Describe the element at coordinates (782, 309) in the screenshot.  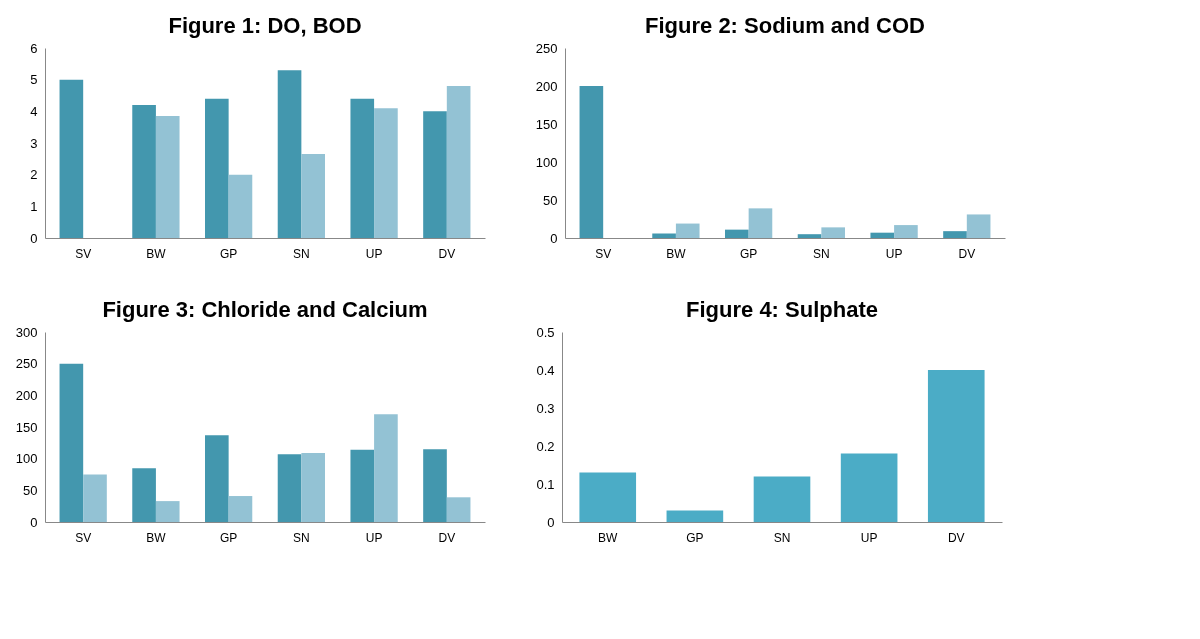
I see `chart-title: Figure 4: Sulphate` at that location.